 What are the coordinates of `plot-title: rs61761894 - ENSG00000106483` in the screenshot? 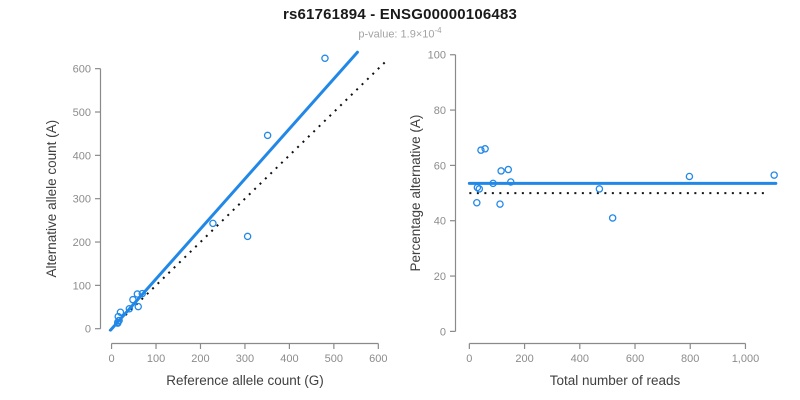 It's located at (400, 14).